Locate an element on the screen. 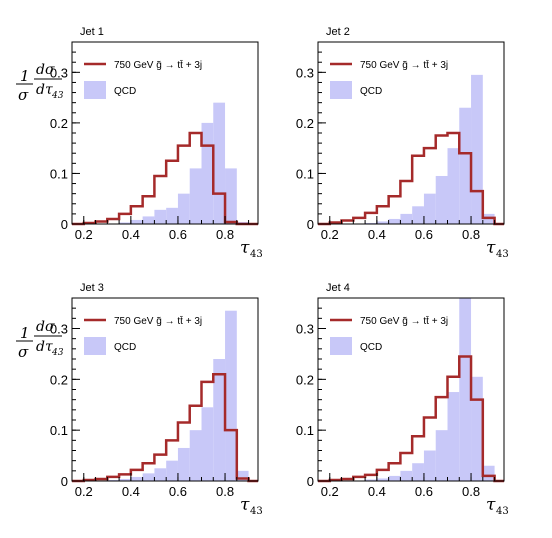  panel-title: Jet 2 is located at coordinates (338, 32).